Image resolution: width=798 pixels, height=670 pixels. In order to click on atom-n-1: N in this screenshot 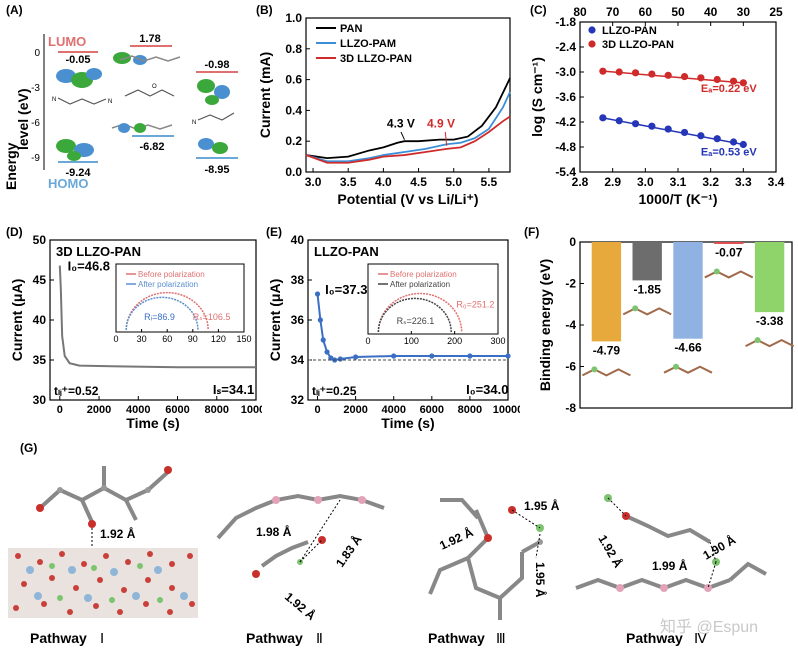, I will do `click(54, 100)`.